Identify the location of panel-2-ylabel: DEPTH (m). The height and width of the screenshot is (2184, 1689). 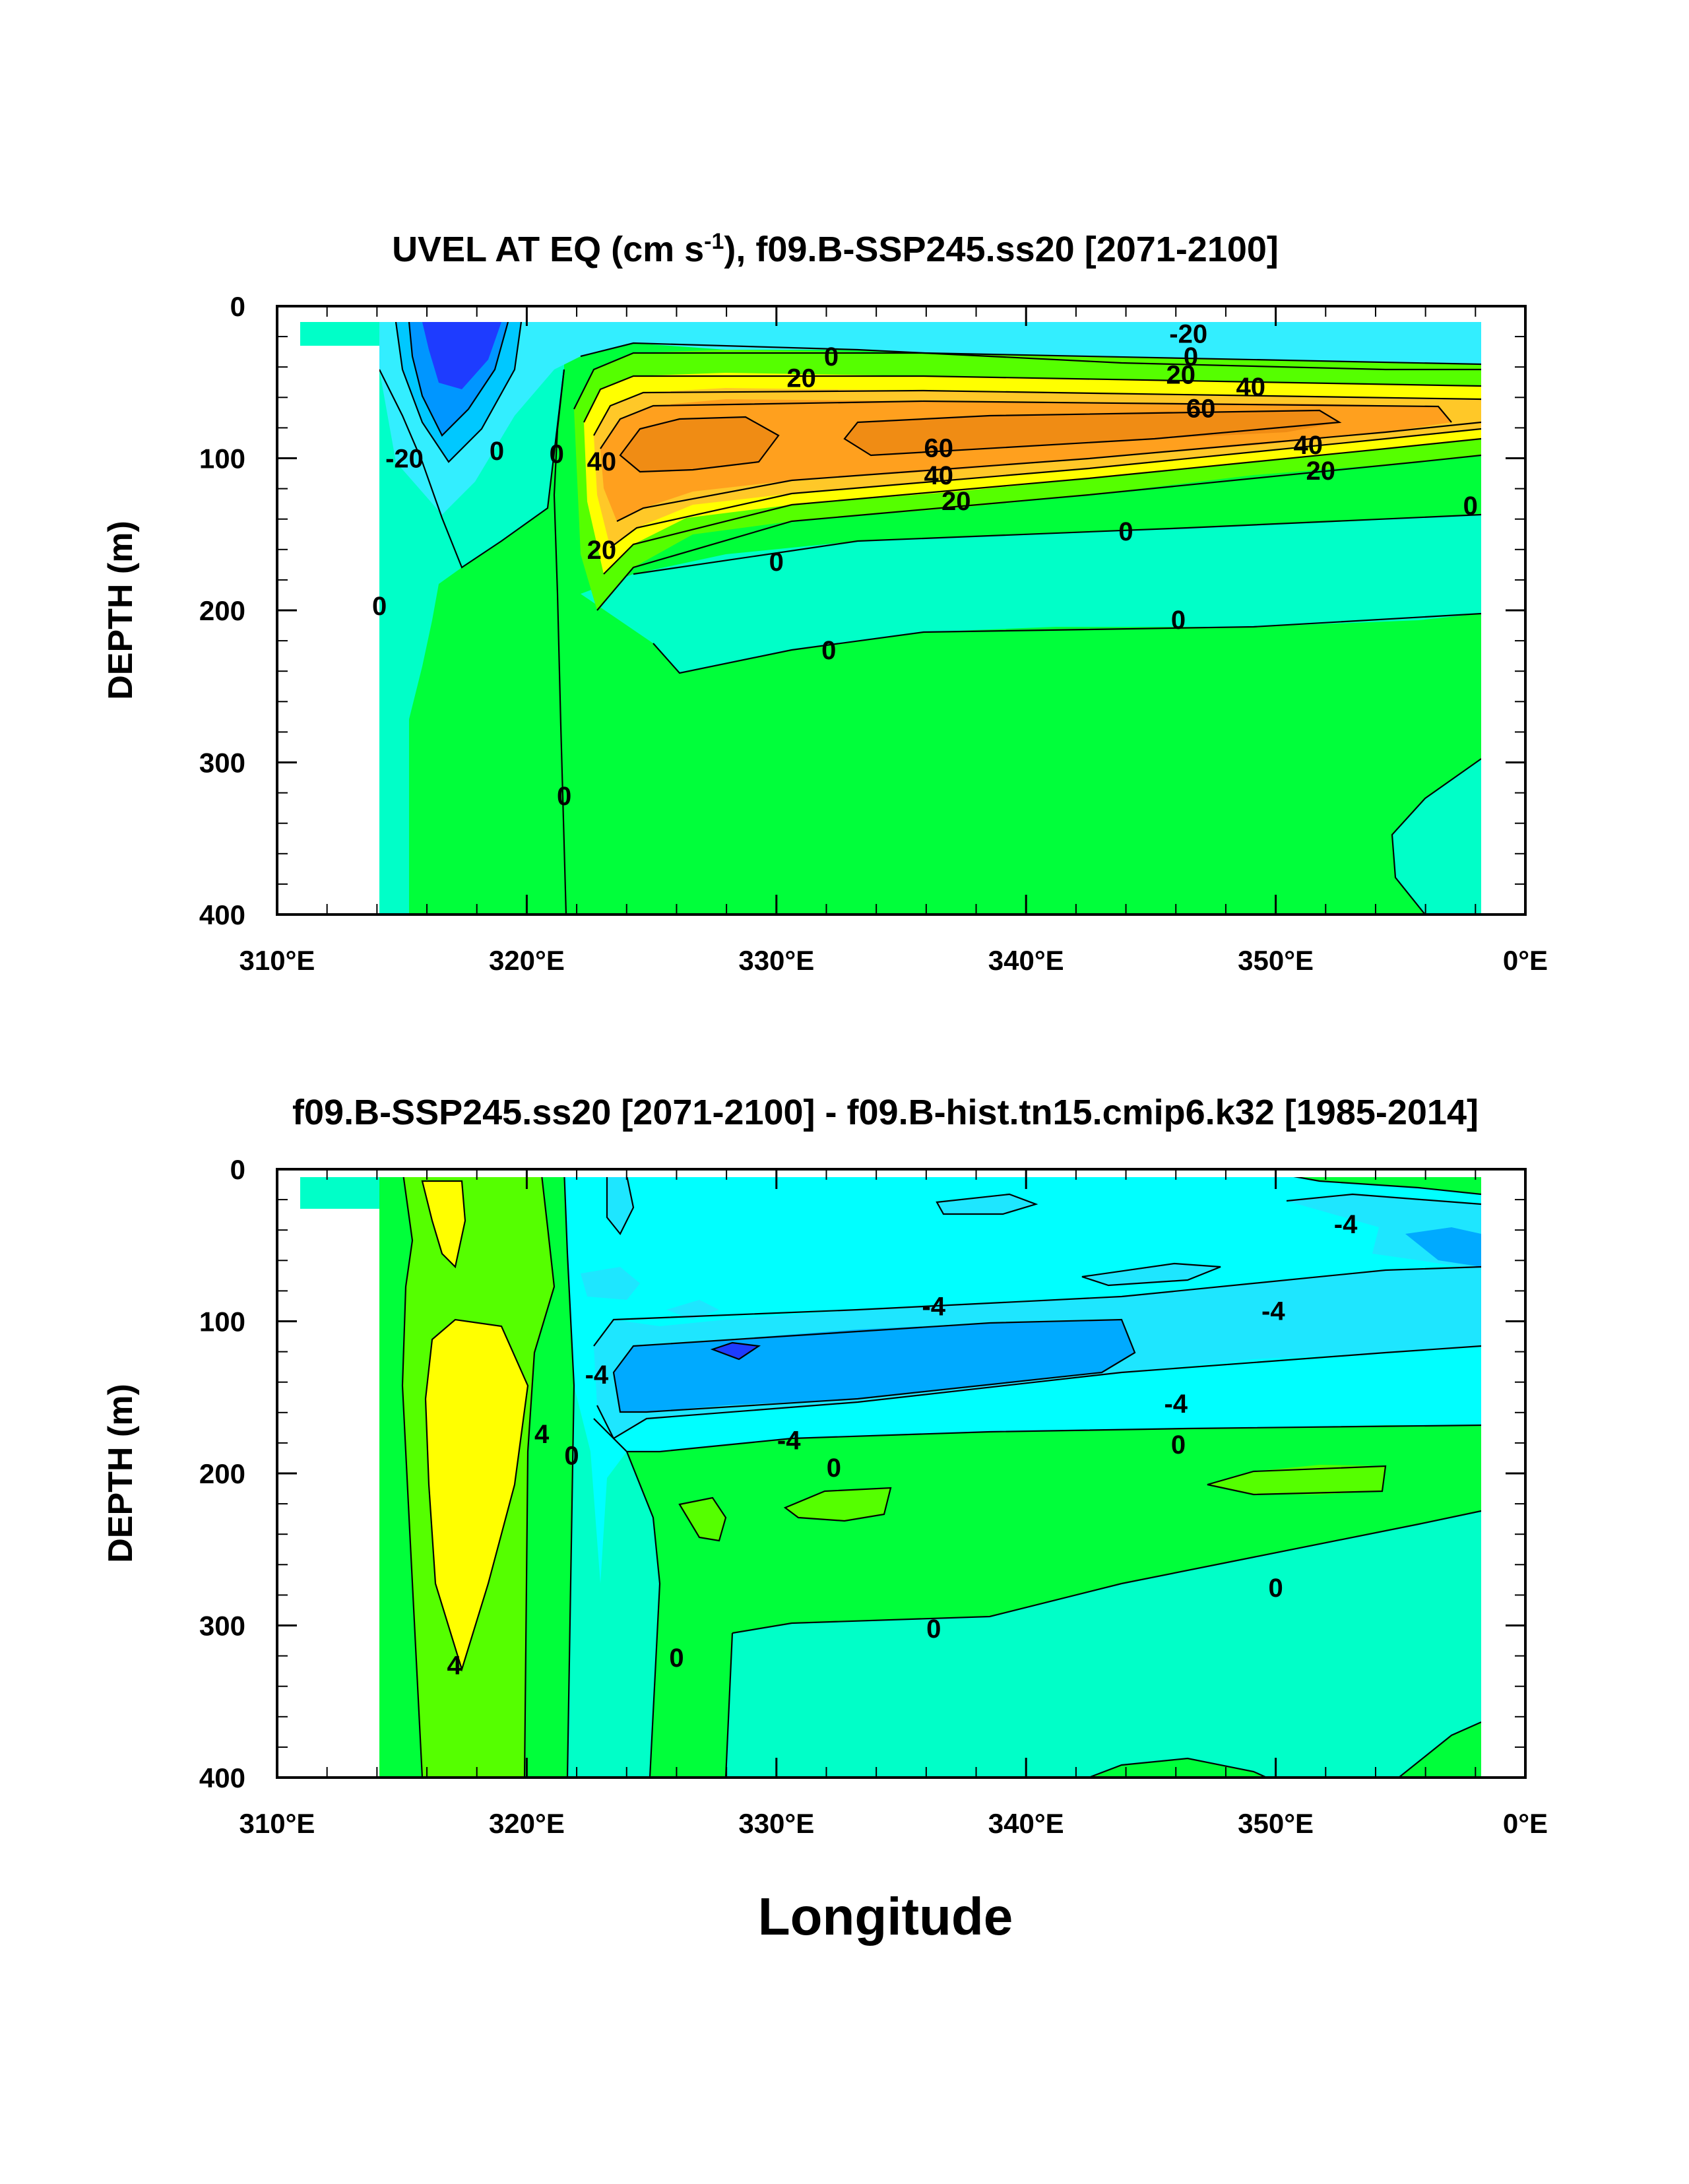
(121, 1473).